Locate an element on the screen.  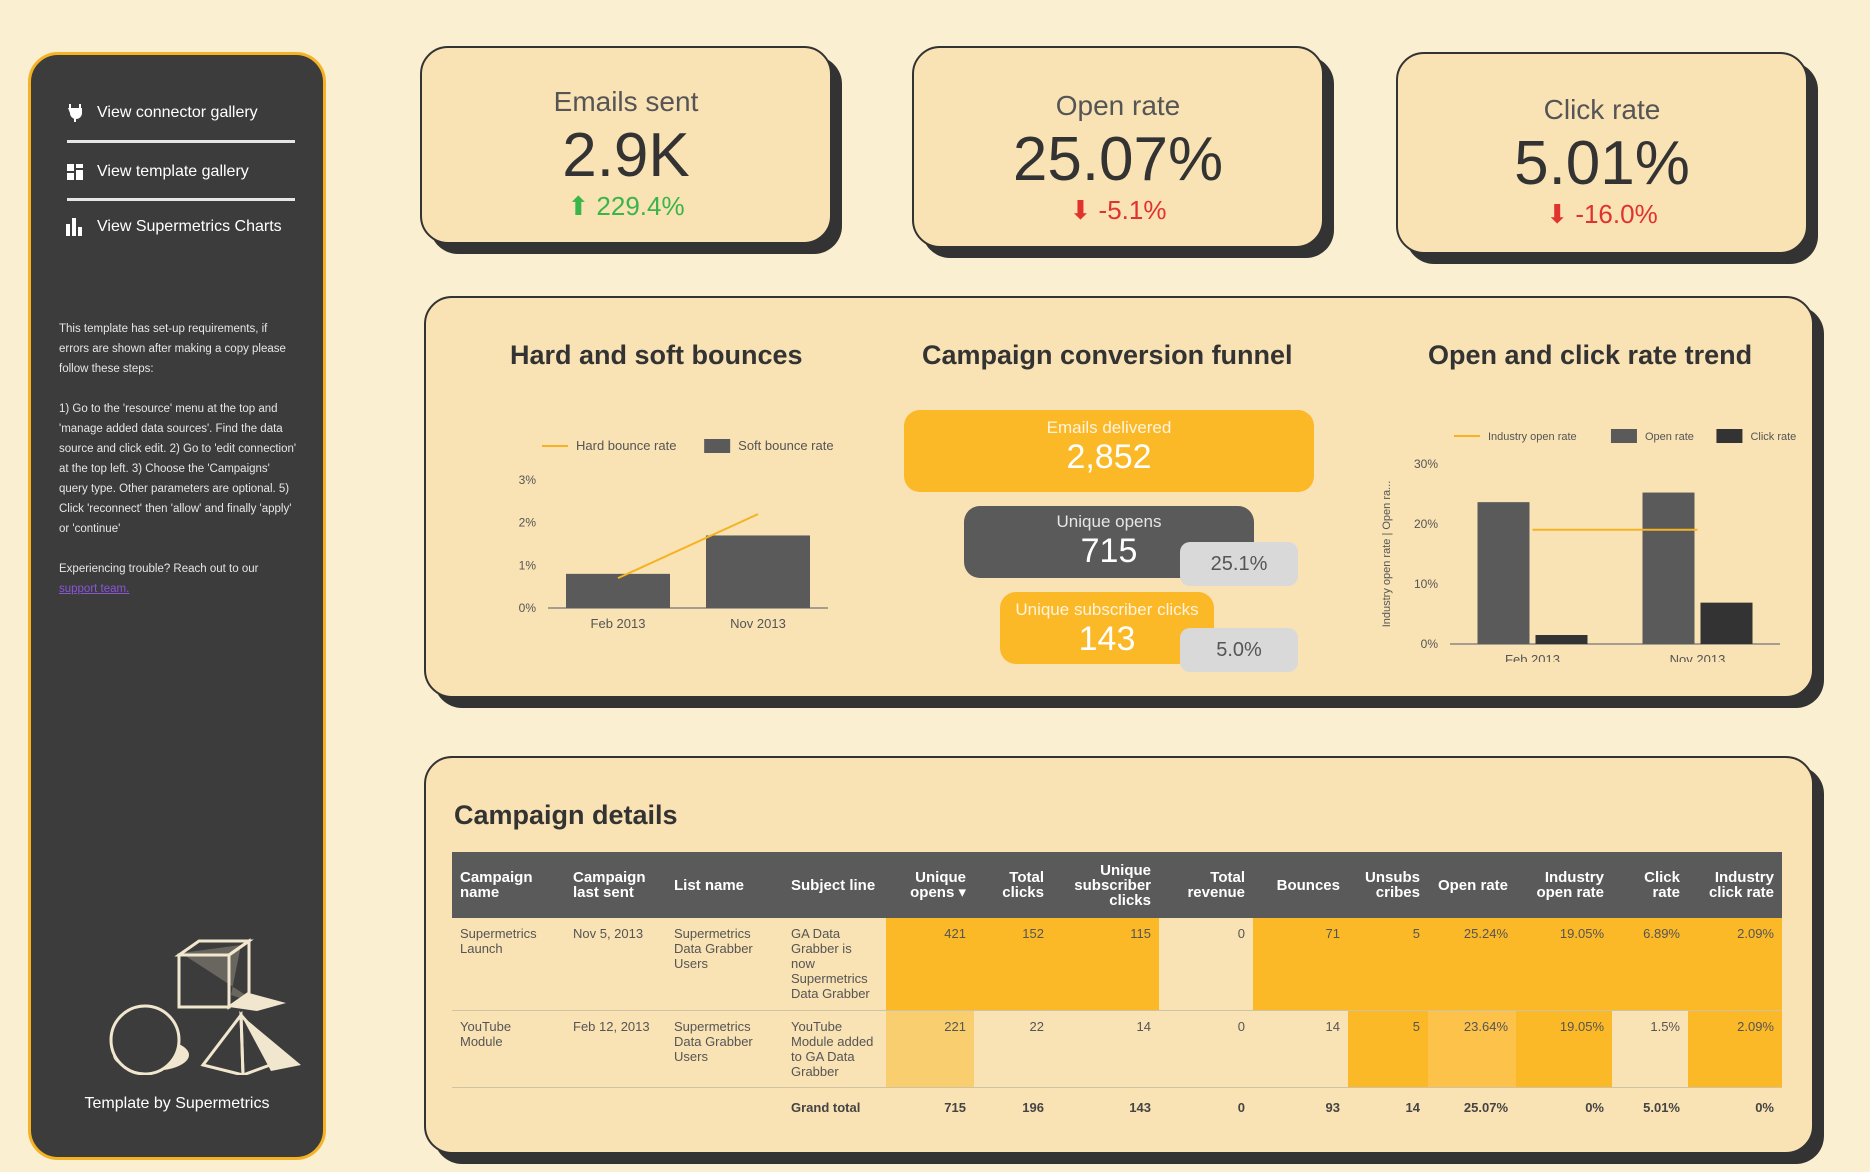
funnel-label: Unique opens is located at coordinates (1109, 521).